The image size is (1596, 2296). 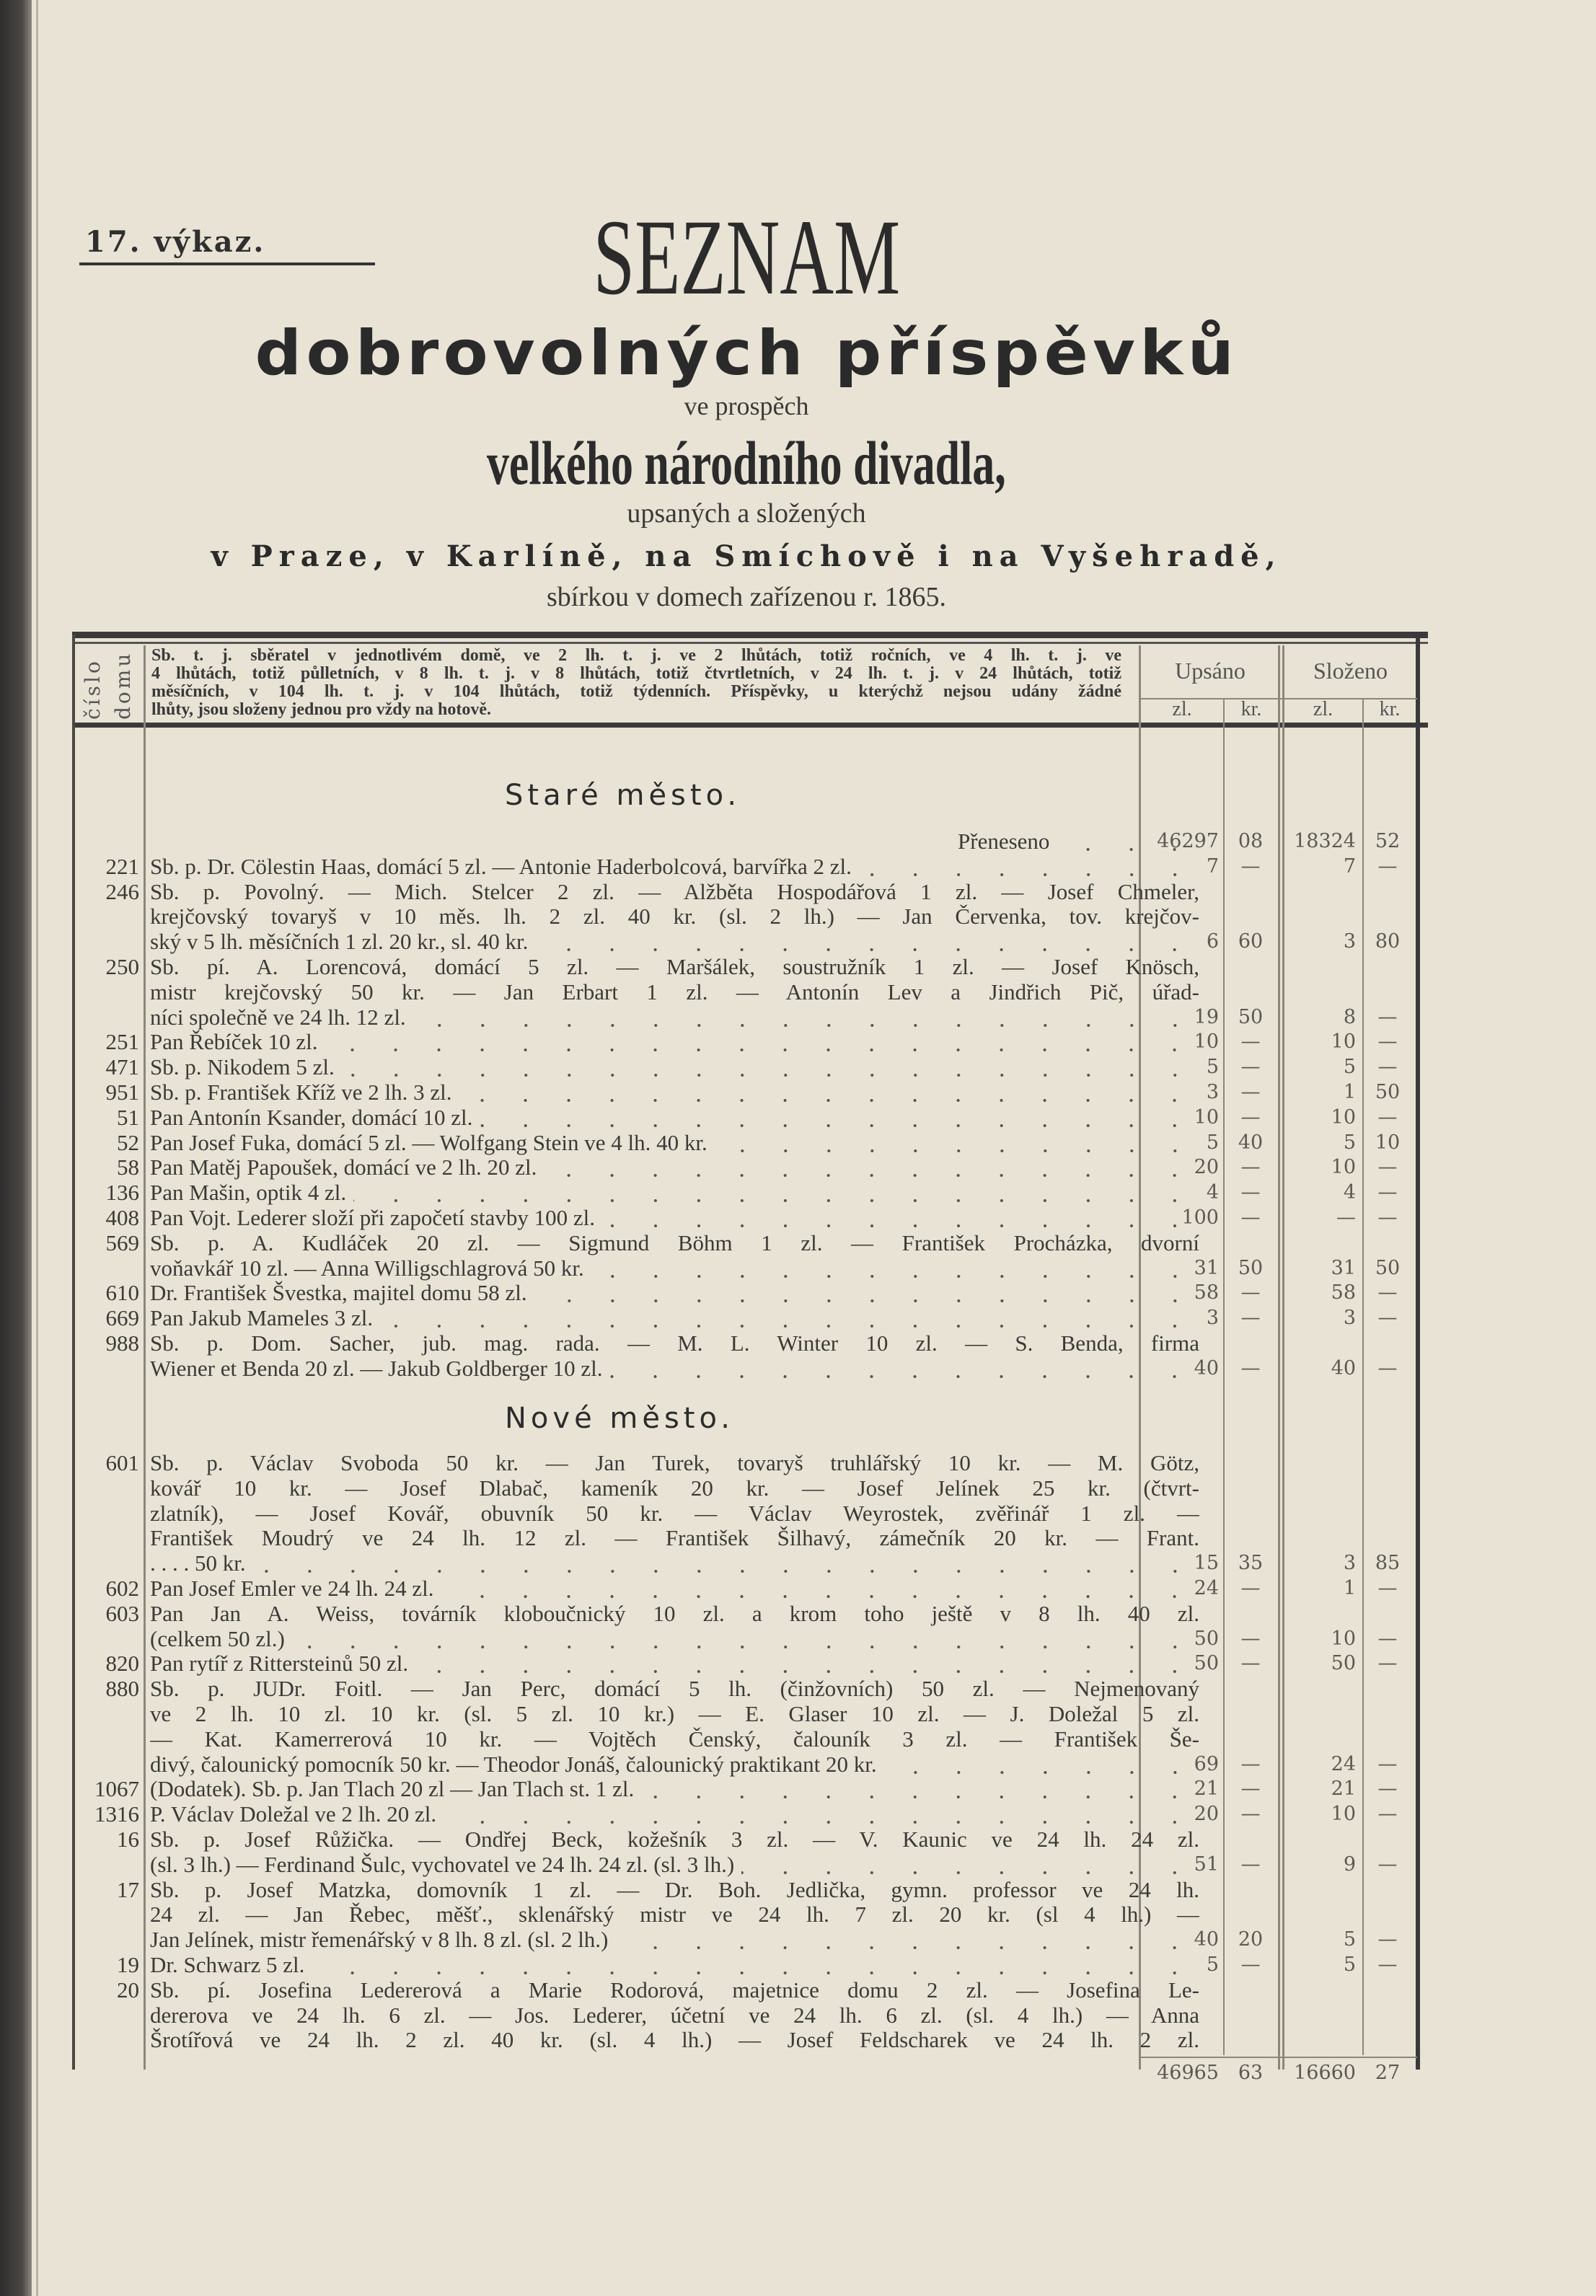 What do you see at coordinates (750, 725) in the screenshot?
I see `table-header-rule` at bounding box center [750, 725].